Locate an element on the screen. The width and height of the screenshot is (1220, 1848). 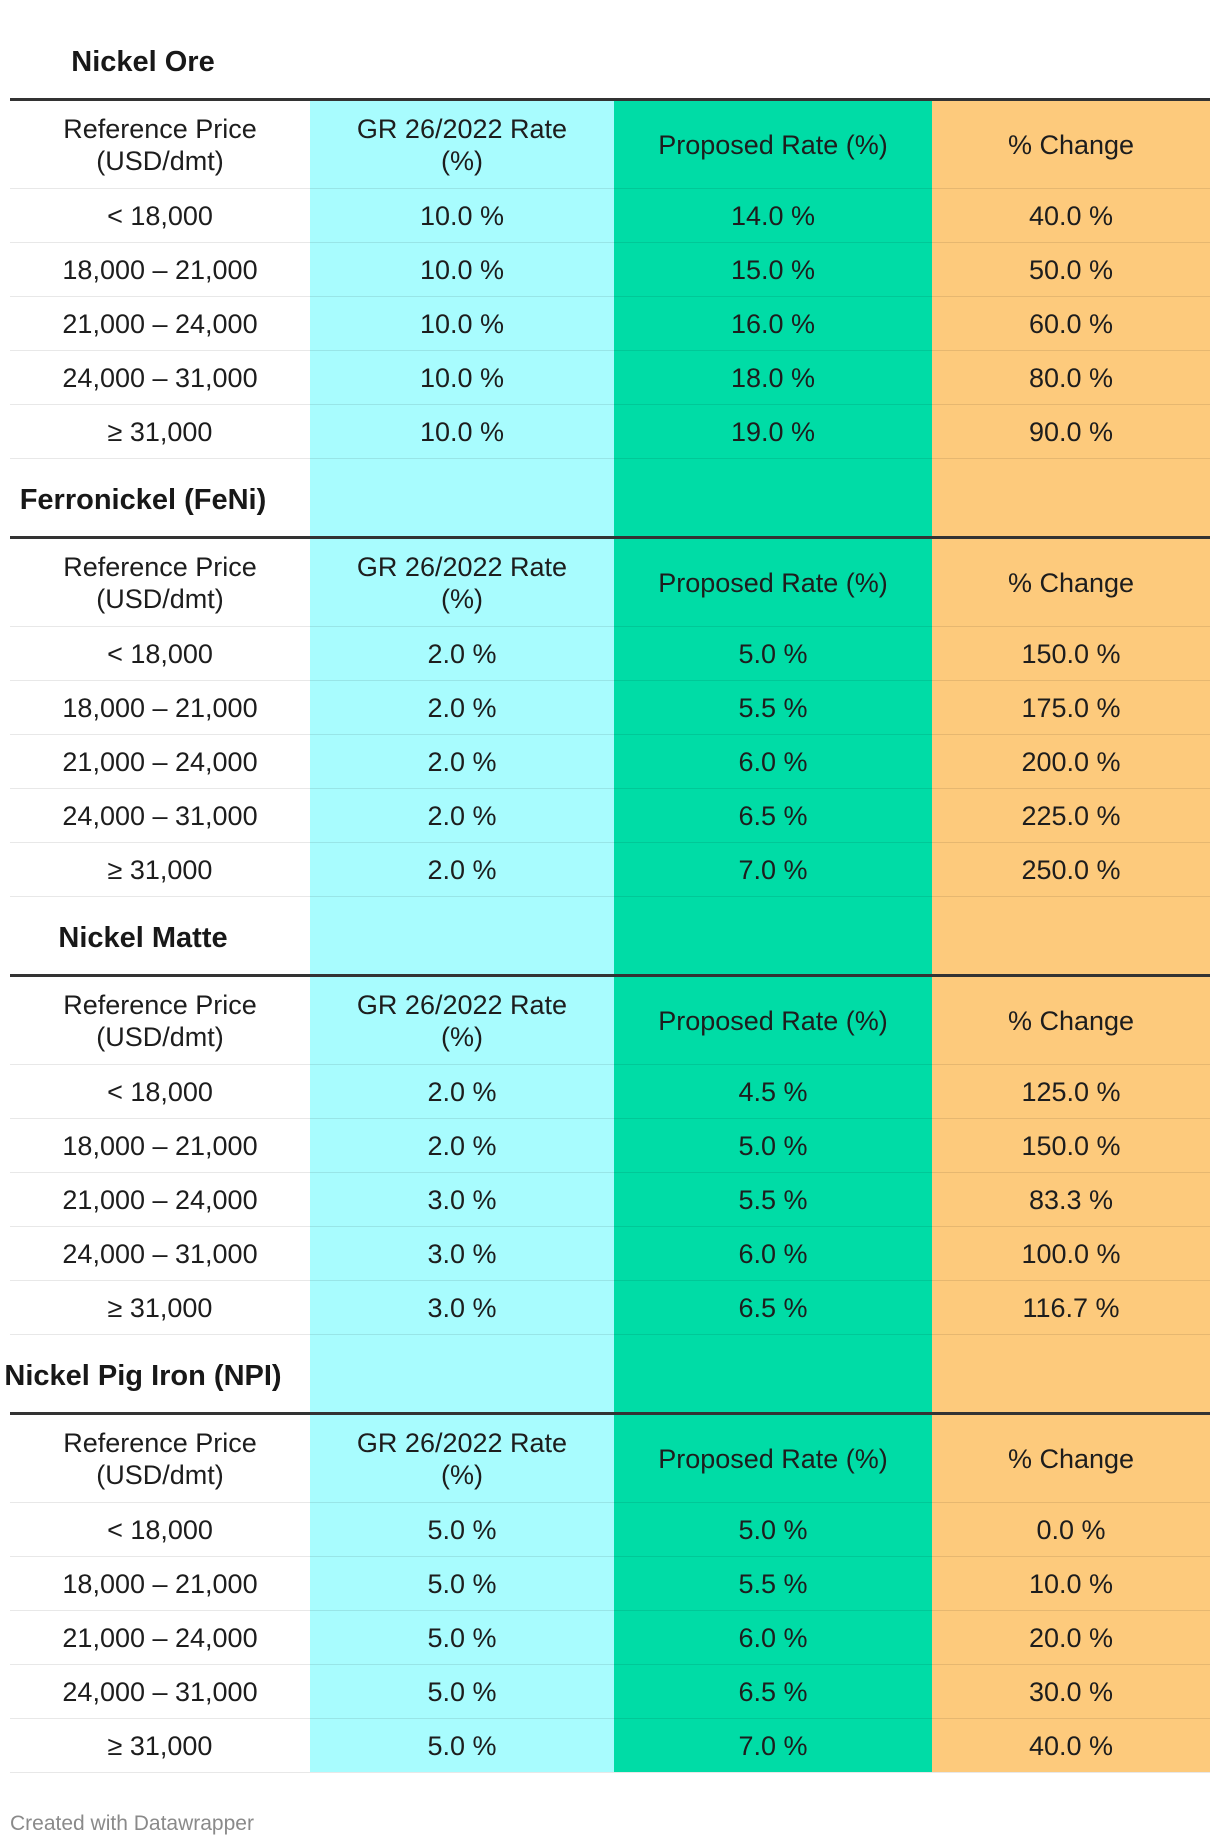
header-text: GR 26/2022 Rate is located at coordinates (462, 129).